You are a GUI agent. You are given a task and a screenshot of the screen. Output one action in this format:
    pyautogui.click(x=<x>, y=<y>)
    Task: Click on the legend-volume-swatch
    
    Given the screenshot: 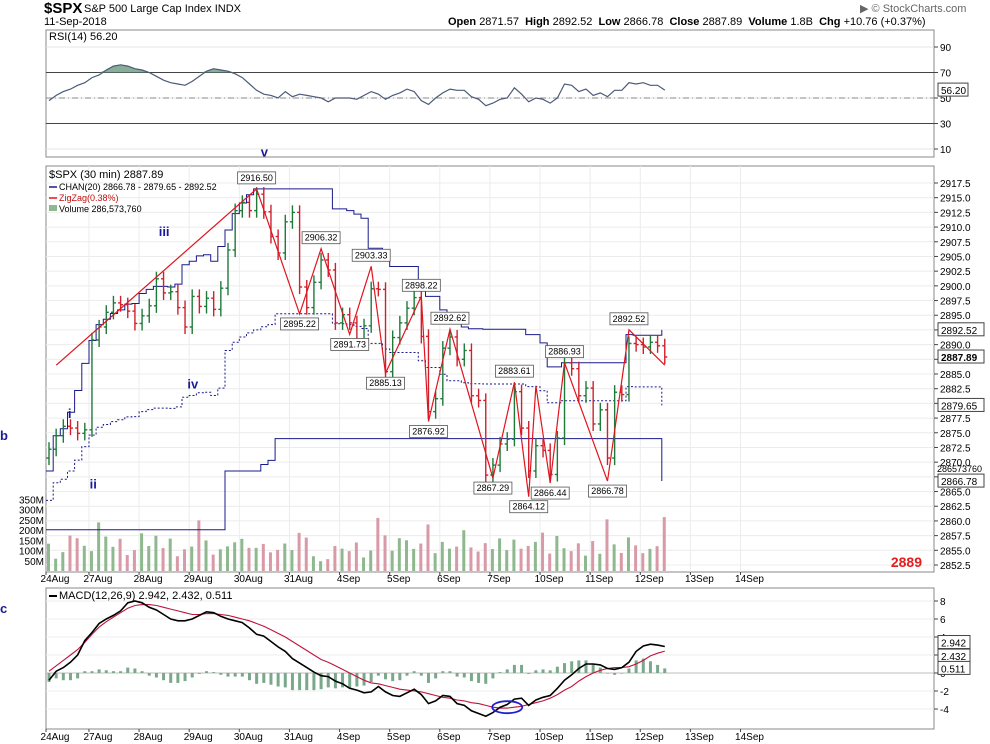 What is the action you would take?
    pyautogui.click(x=53, y=208)
    